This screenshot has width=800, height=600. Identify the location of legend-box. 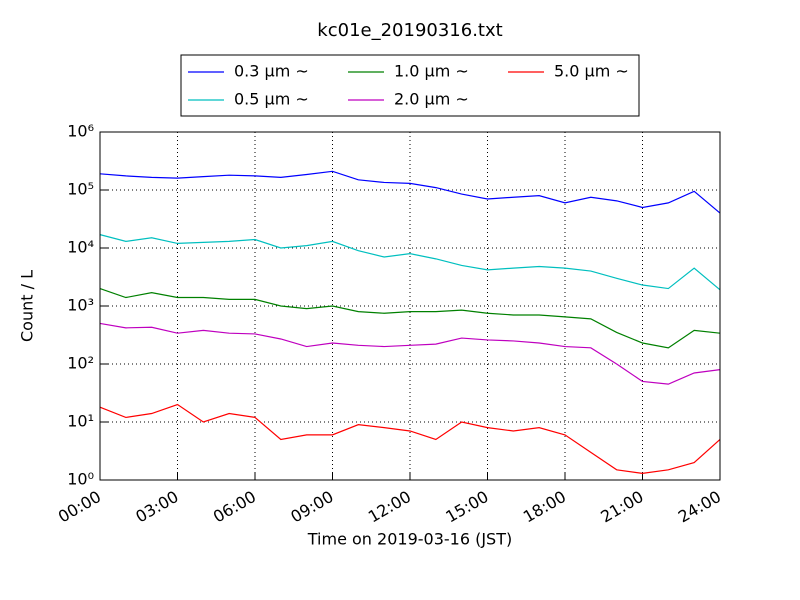
(410, 85).